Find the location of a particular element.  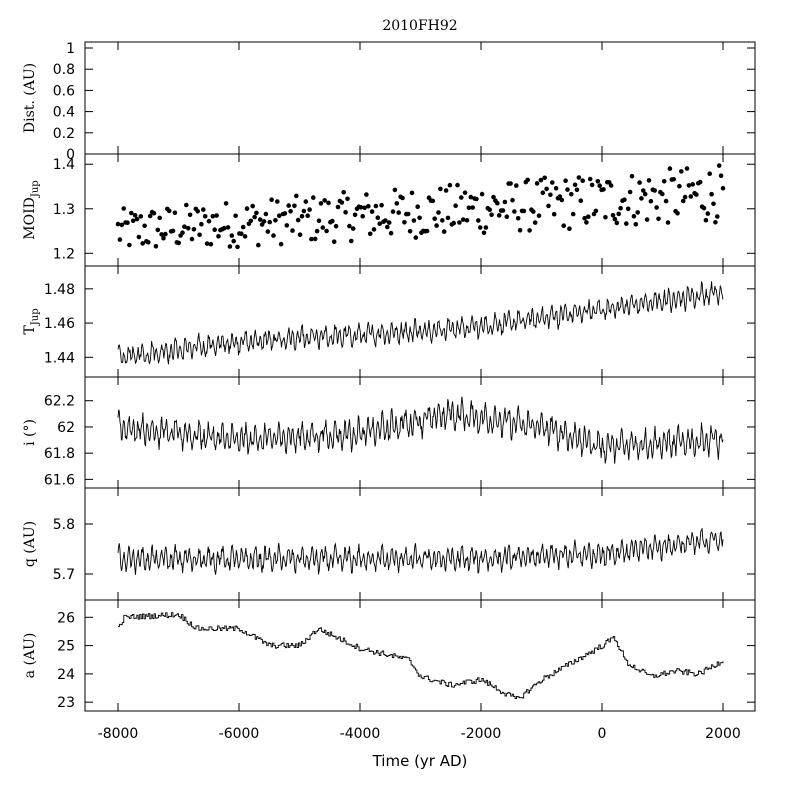

series-line-q is located at coordinates (420, 551).